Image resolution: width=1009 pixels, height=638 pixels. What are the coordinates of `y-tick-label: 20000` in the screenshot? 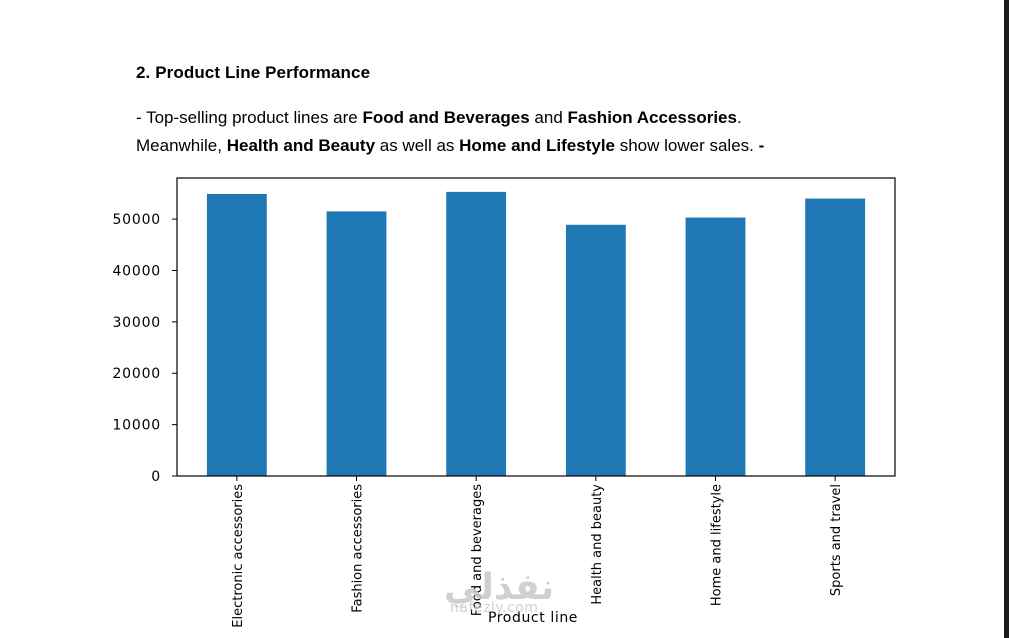 It's located at (136, 374).